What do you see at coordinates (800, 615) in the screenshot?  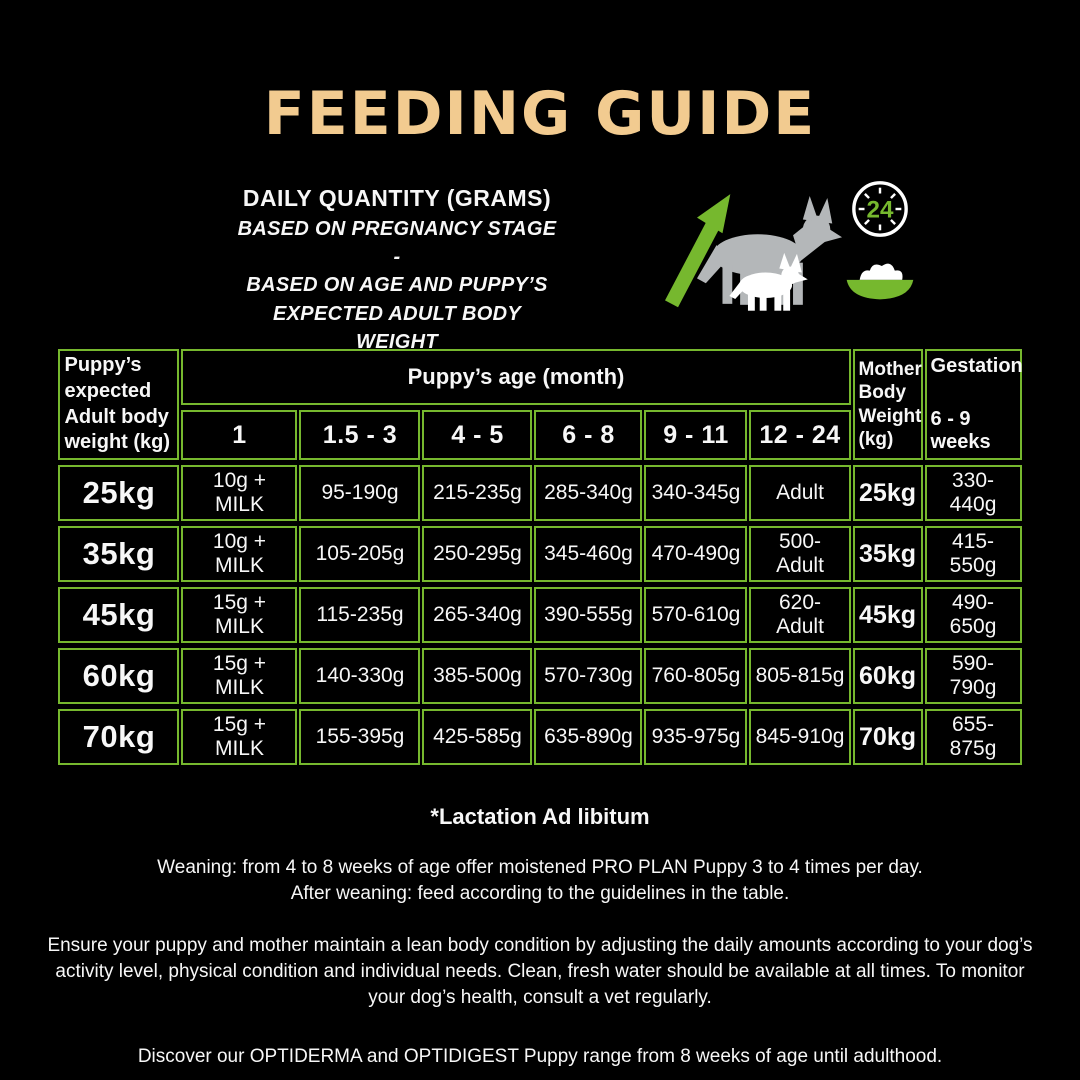 I see `feeding-amount-cell: 620-Adult` at bounding box center [800, 615].